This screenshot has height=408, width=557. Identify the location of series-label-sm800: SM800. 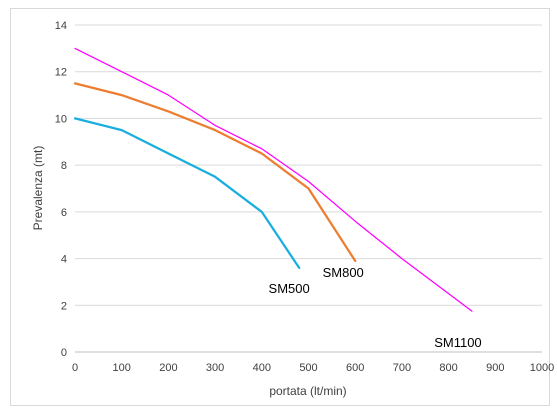
(343, 272).